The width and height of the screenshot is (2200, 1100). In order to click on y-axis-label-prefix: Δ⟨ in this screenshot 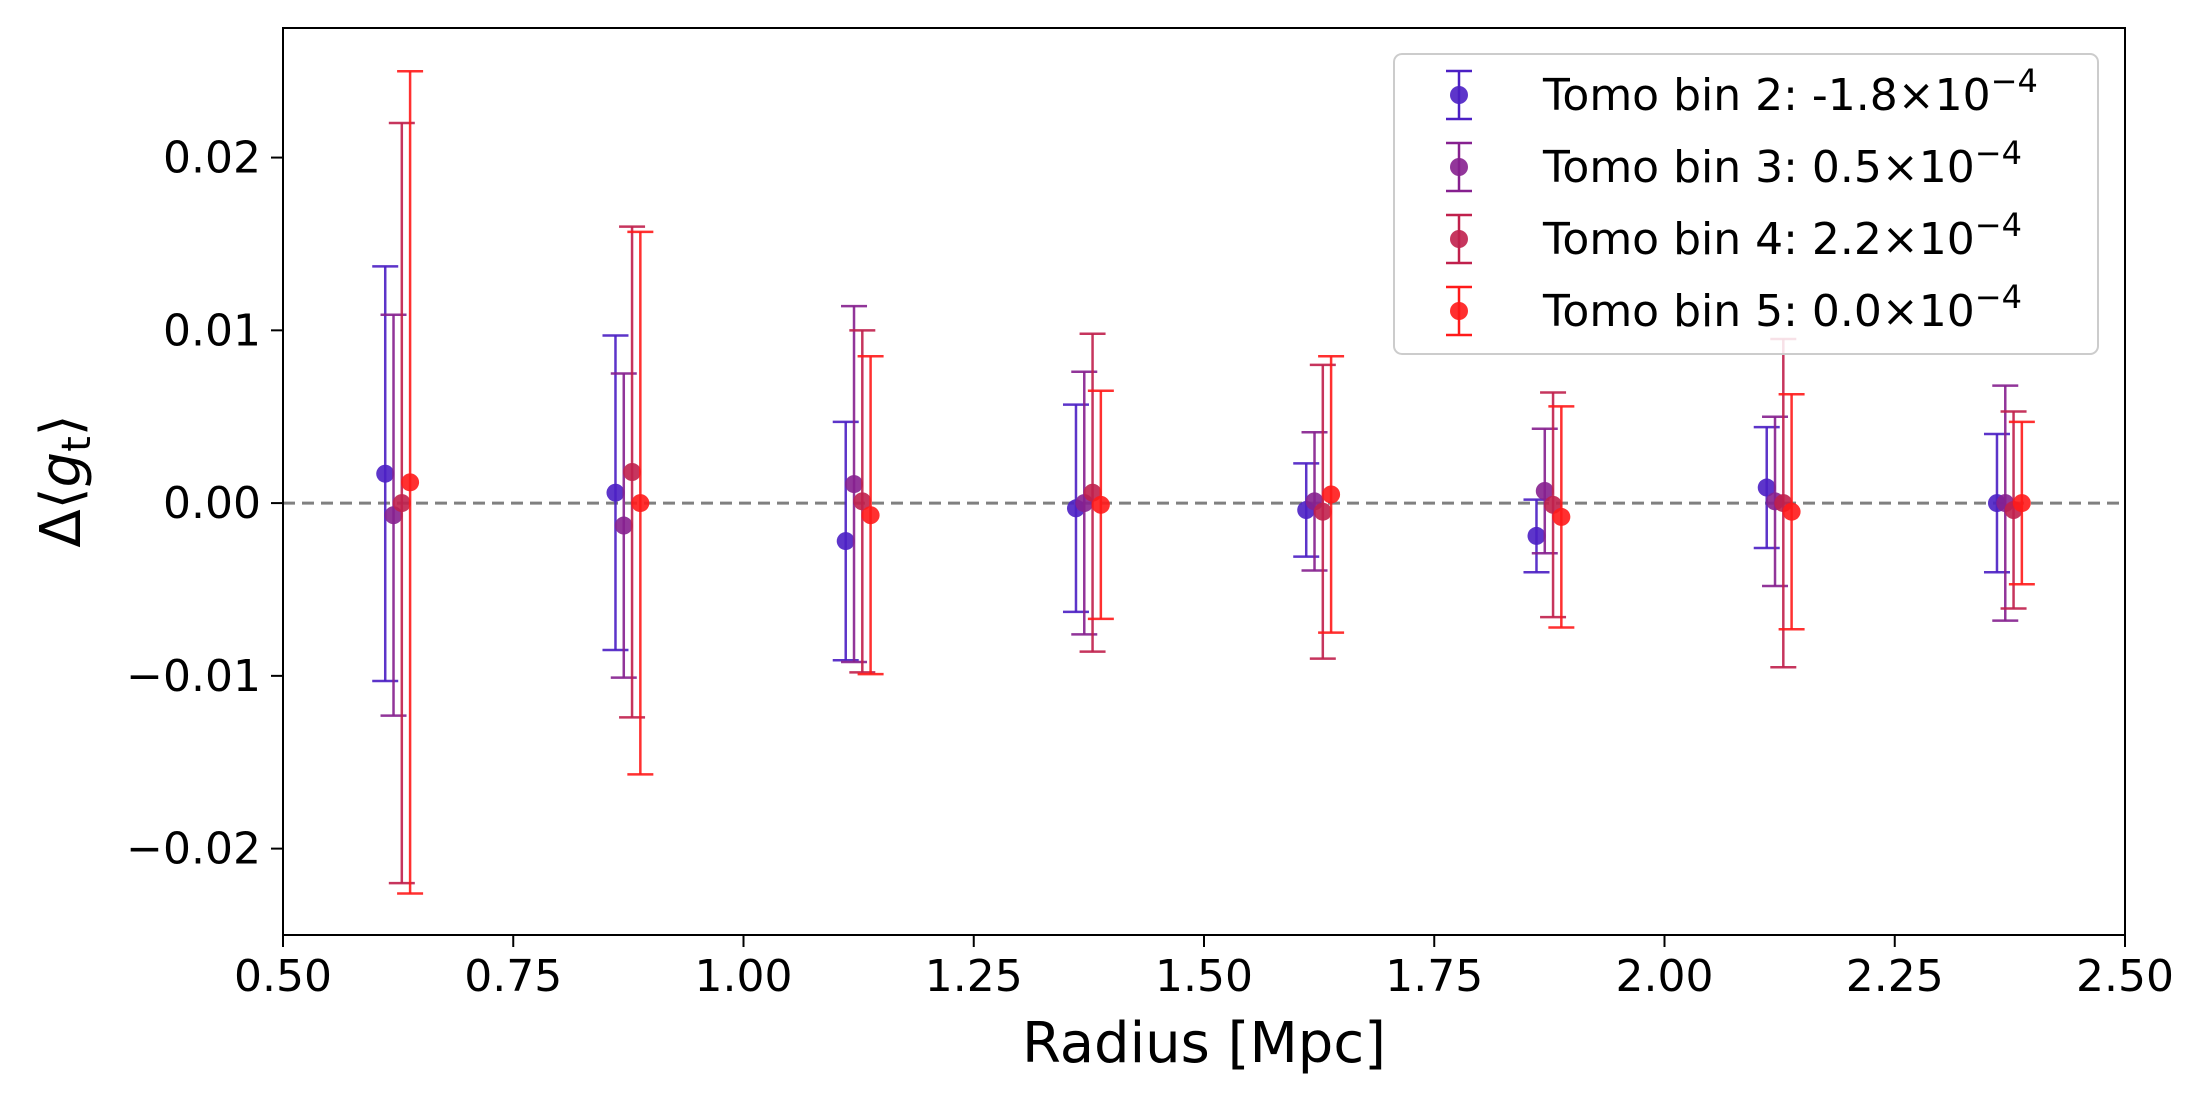, I will do `click(61, 517)`.